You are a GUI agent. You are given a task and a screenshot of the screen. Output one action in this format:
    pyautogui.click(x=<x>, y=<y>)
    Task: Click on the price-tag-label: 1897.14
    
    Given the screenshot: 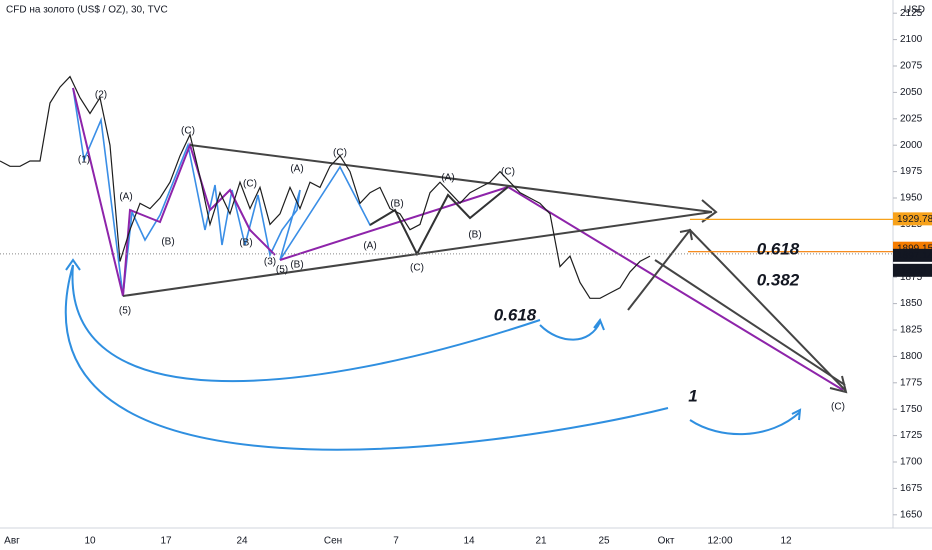 What is the action you would take?
    pyautogui.click(x=914, y=255)
    